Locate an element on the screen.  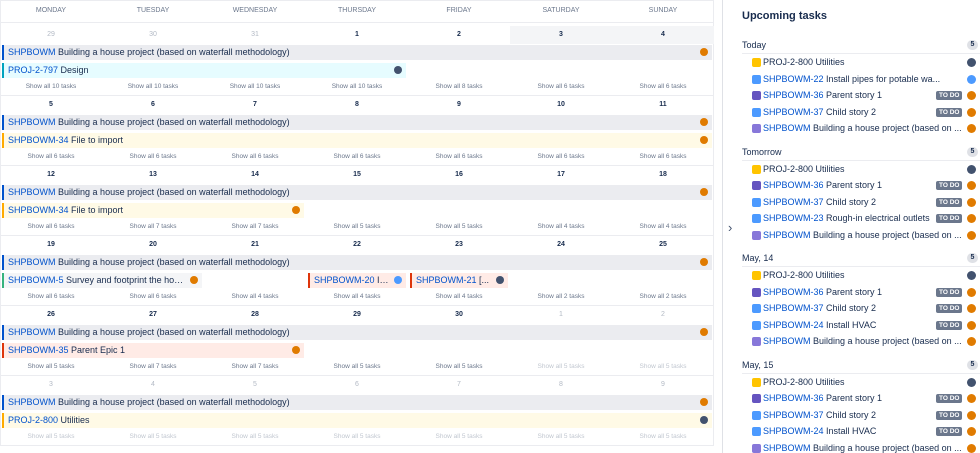
status-badge: TO DO is located at coordinates (949, 415).